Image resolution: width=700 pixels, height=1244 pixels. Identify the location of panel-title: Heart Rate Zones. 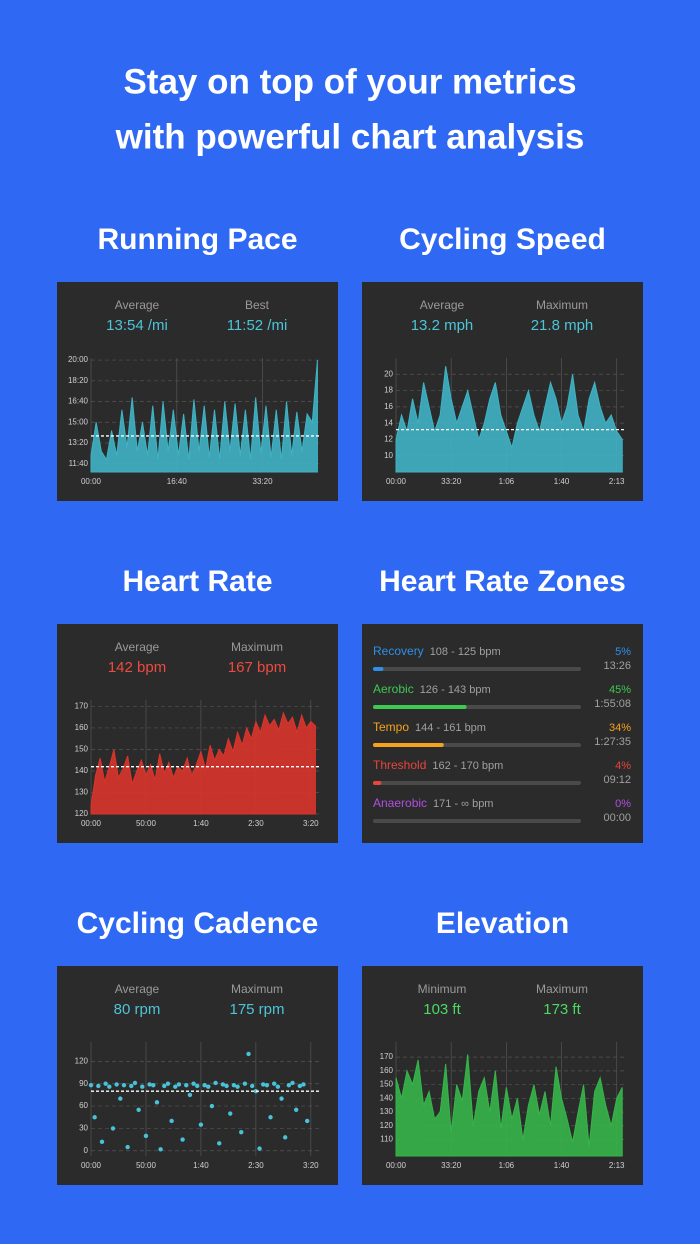
(502, 581).